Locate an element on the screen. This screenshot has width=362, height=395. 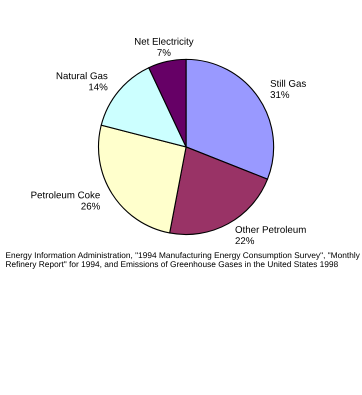
slice-label: Still Gas is located at coordinates (288, 83).